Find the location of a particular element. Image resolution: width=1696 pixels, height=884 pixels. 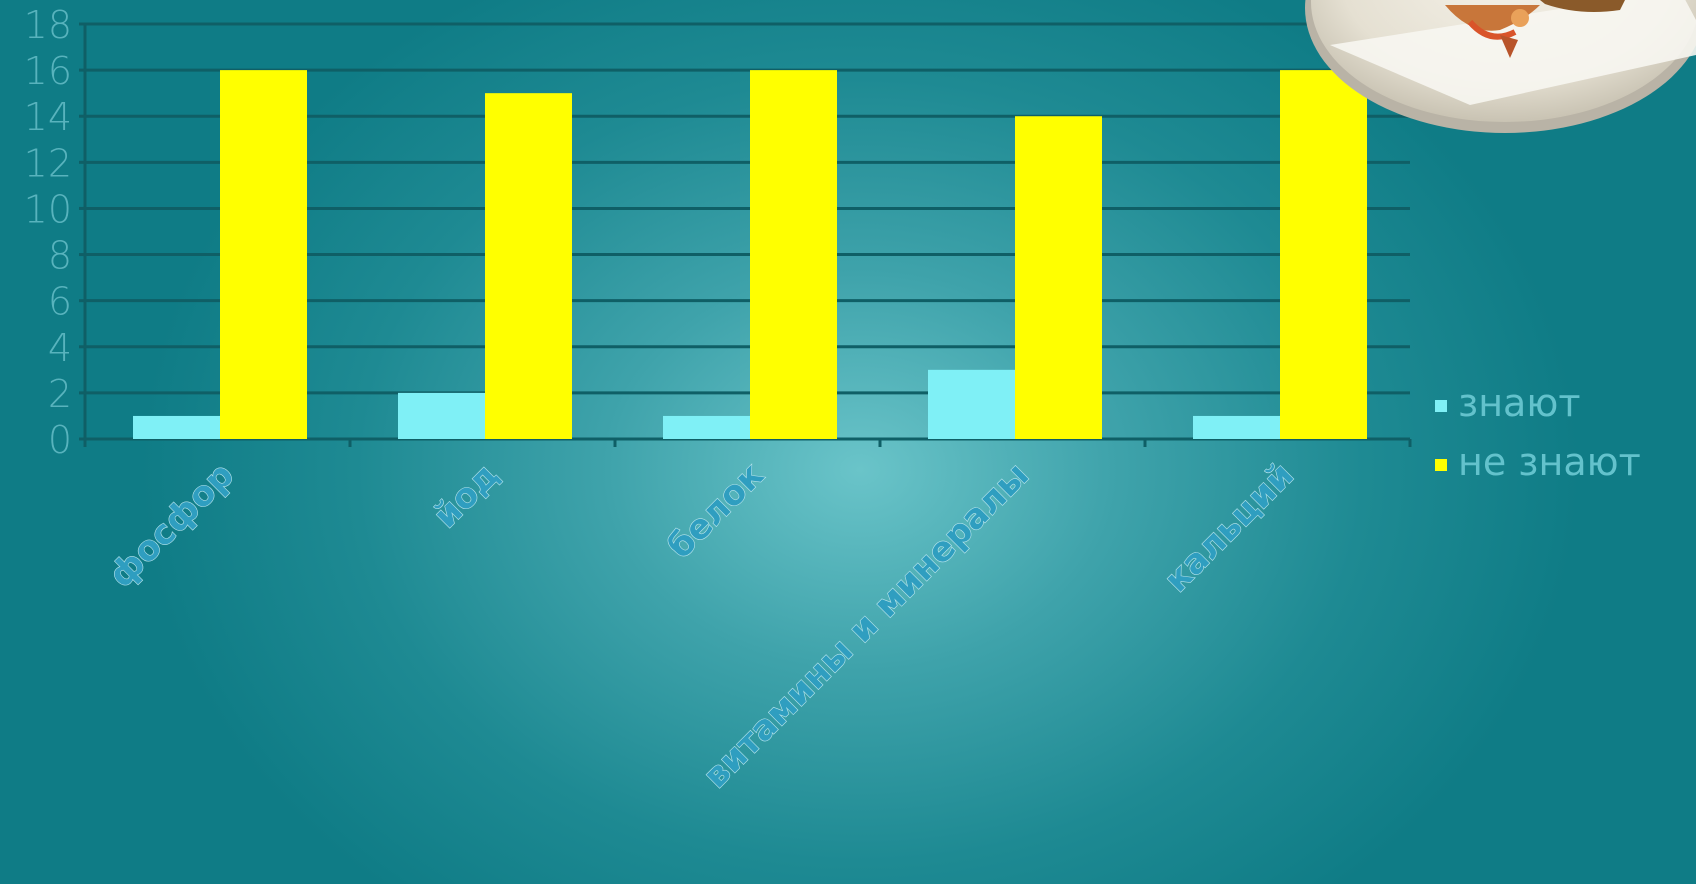

legend-label: не знают is located at coordinates (1549, 462).